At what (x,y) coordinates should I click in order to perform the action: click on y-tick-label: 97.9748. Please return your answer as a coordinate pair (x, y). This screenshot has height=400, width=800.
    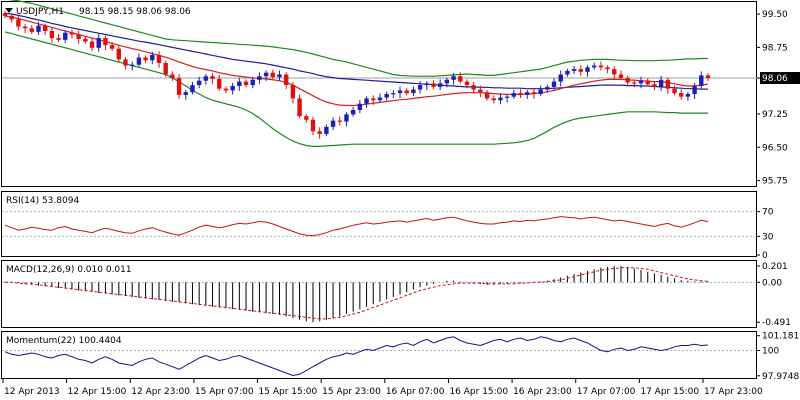
    Looking at the image, I should click on (780, 377).